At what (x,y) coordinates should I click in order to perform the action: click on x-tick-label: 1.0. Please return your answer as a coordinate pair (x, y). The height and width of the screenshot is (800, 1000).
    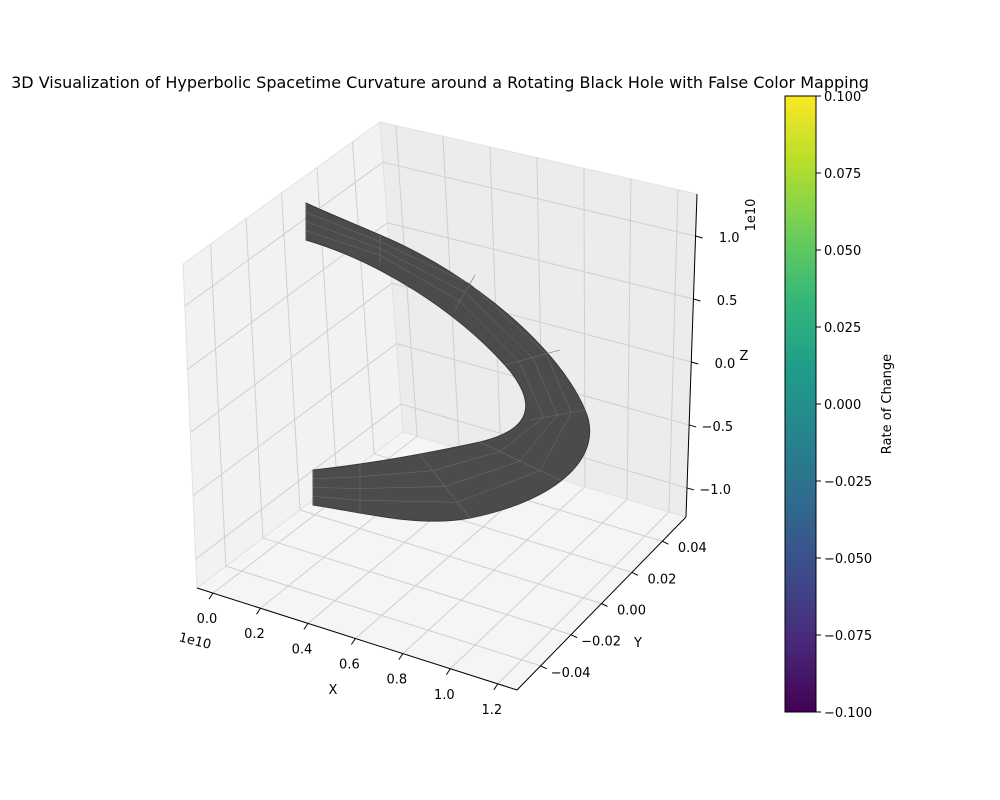
    Looking at the image, I should click on (444, 695).